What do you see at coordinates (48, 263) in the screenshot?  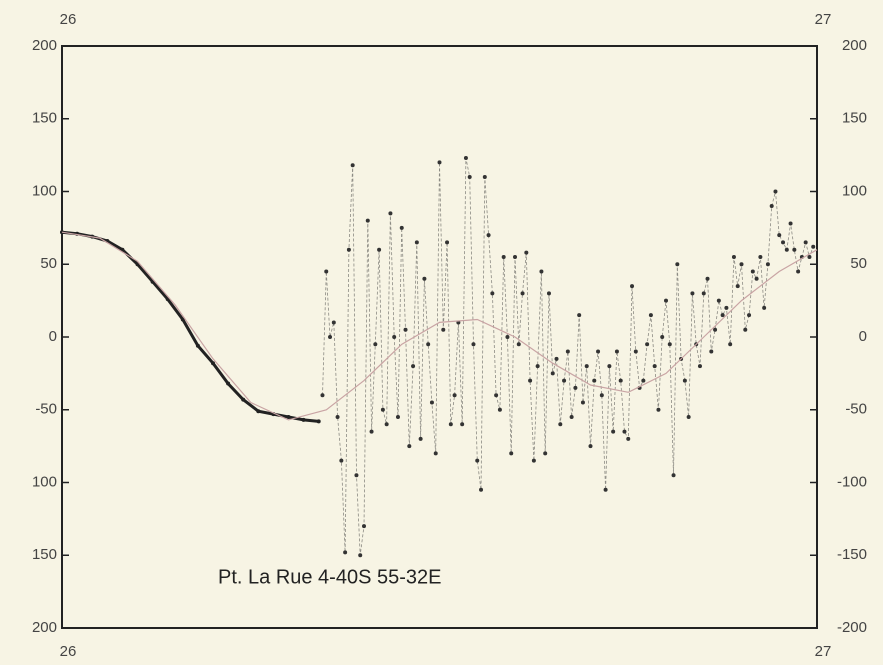 I see `y-tick-label: 50` at bounding box center [48, 263].